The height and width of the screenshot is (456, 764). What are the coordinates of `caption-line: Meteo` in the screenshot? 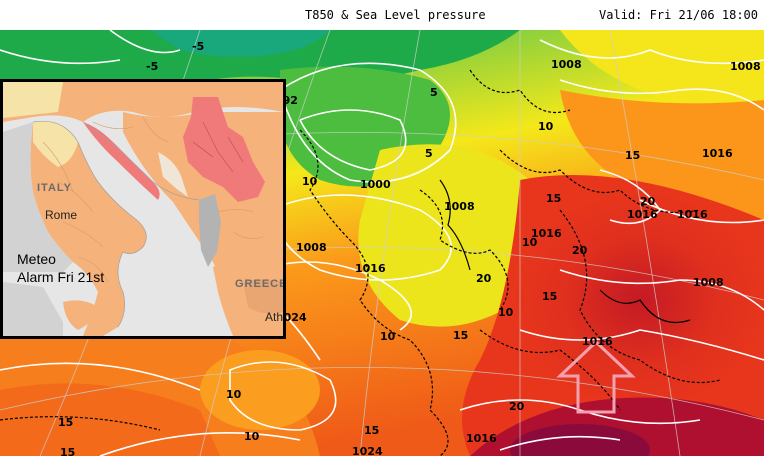 It's located at (36, 259).